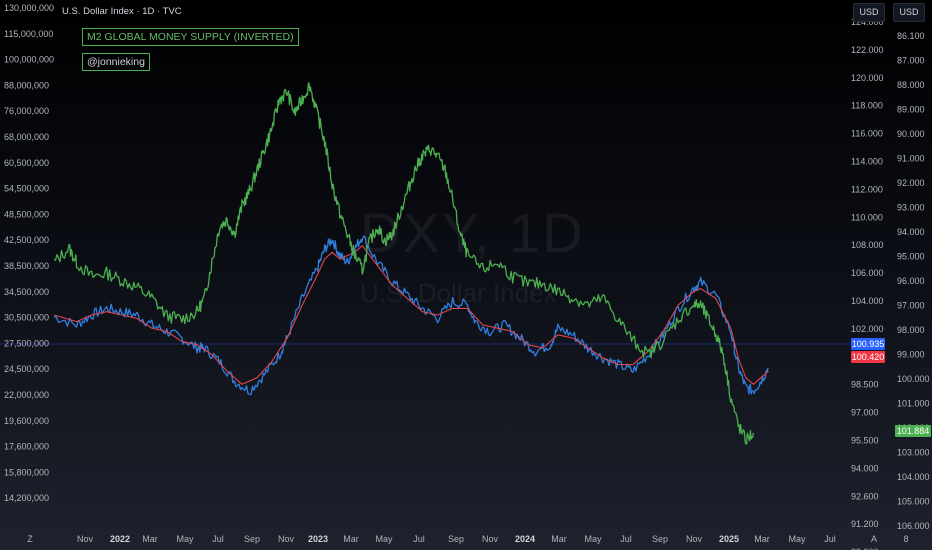  I want to click on right-axis-inverted-tick: 99.000, so click(911, 355).